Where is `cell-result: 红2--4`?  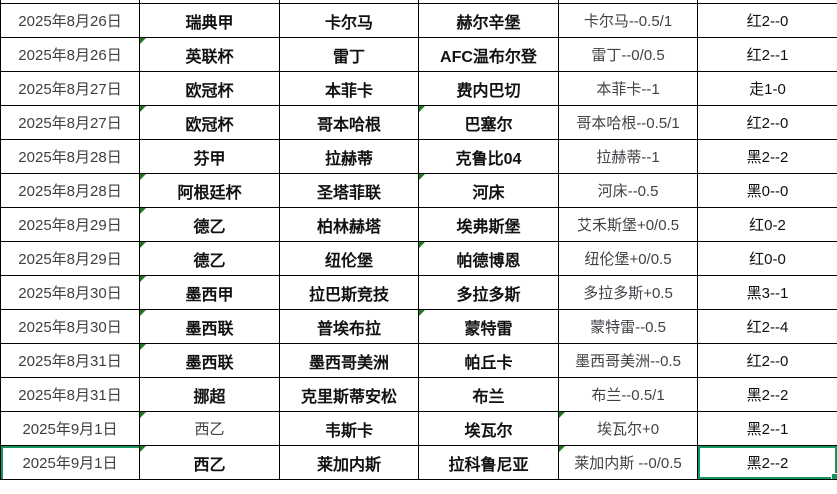 cell-result: 红2--4 is located at coordinates (767, 326).